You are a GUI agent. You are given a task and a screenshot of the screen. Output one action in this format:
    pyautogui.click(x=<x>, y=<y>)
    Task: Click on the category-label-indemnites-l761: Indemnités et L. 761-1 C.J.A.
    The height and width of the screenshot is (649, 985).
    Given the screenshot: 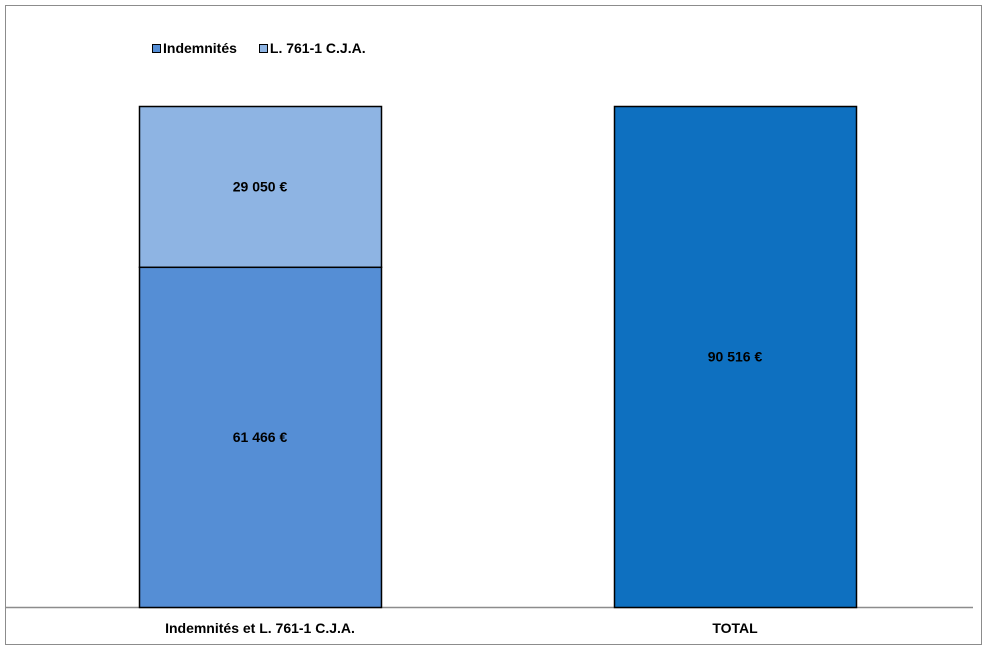 What is the action you would take?
    pyautogui.click(x=260, y=628)
    